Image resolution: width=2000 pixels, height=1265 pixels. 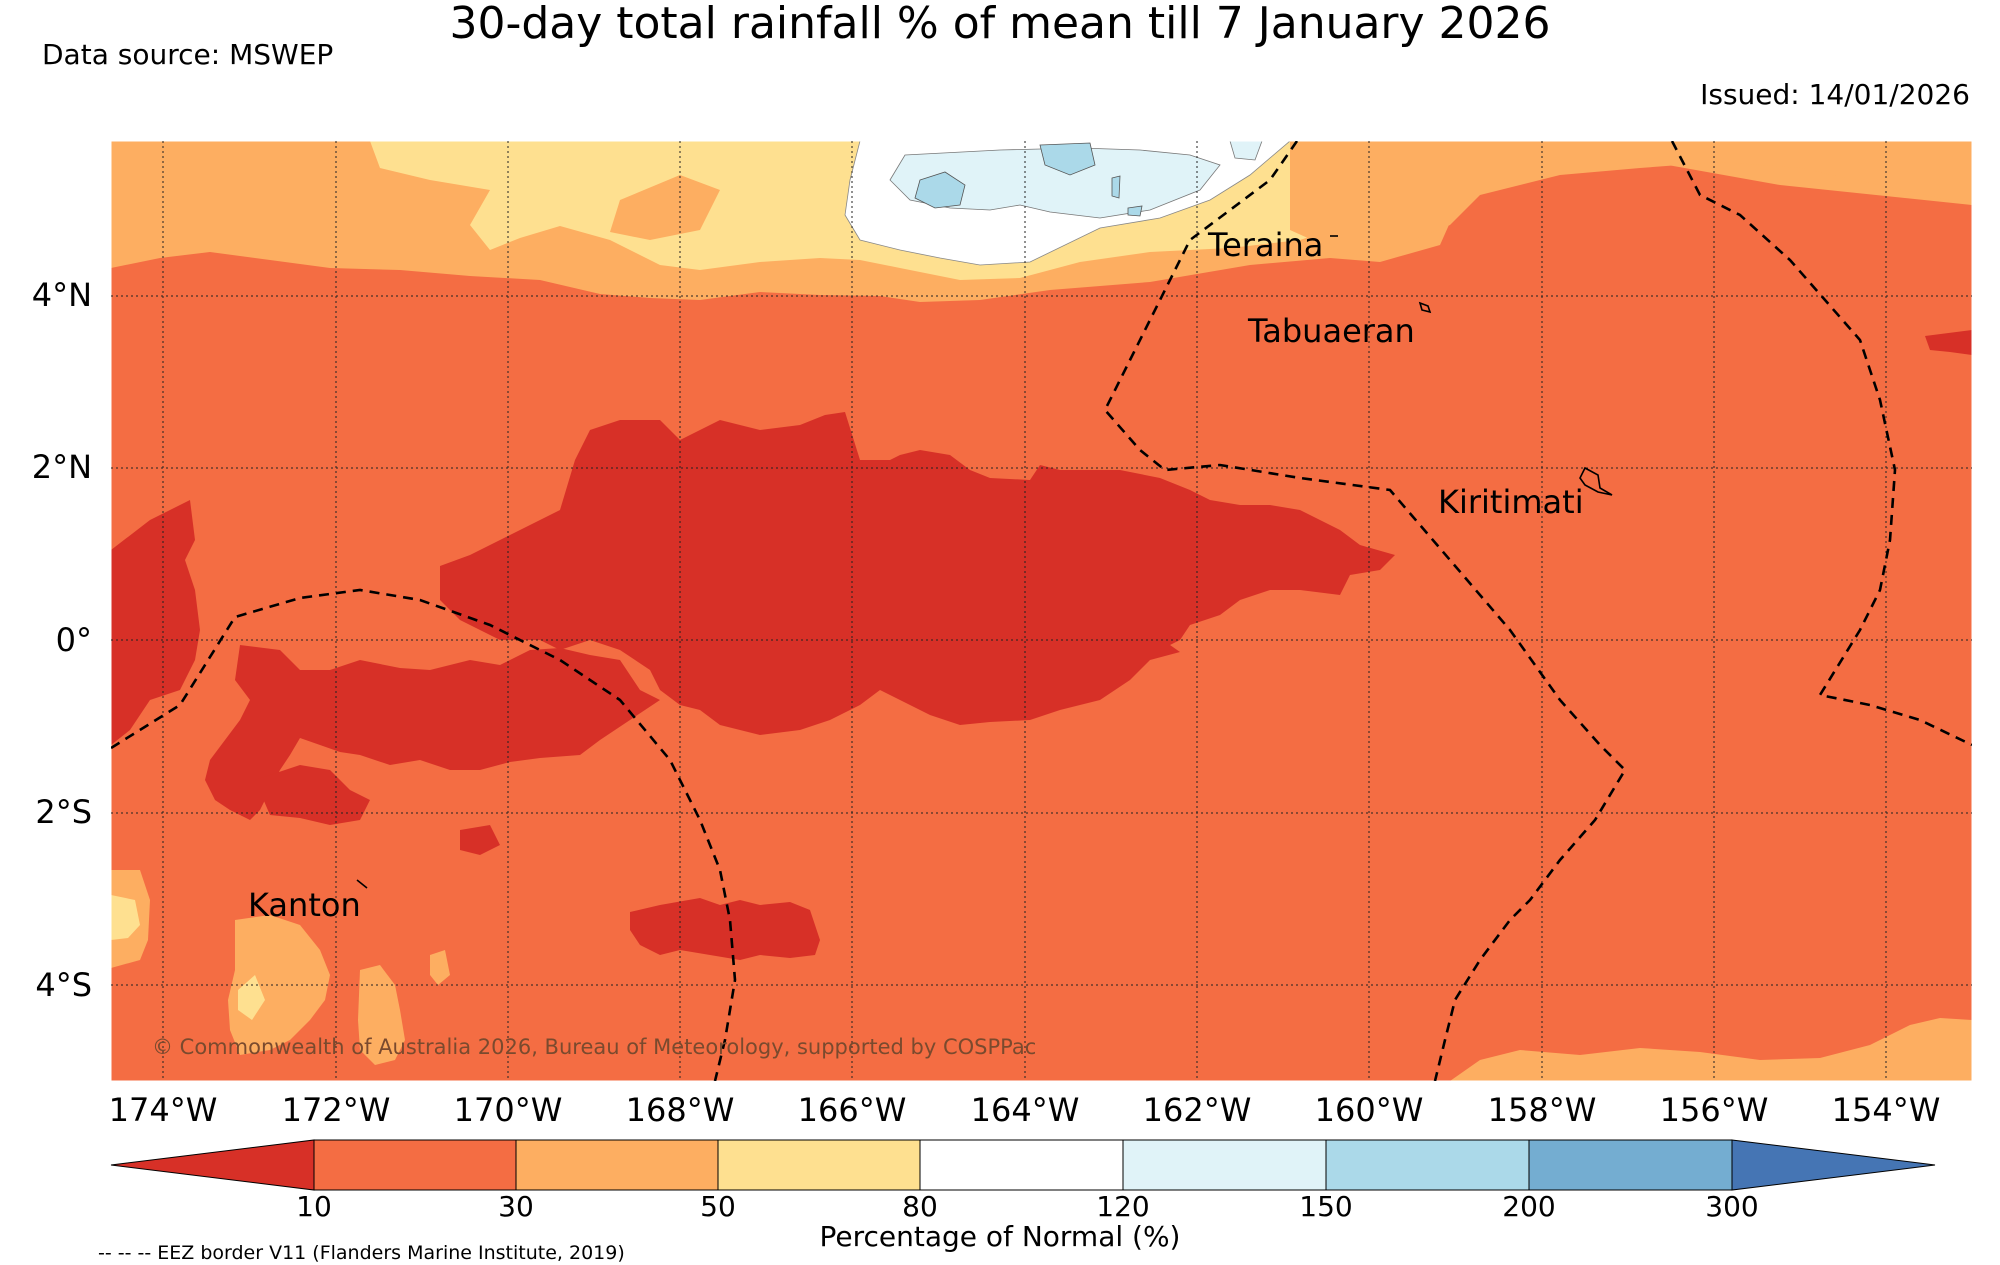 I want to click on rainfall-zone-below-10-southwest, so click(x=432, y=732).